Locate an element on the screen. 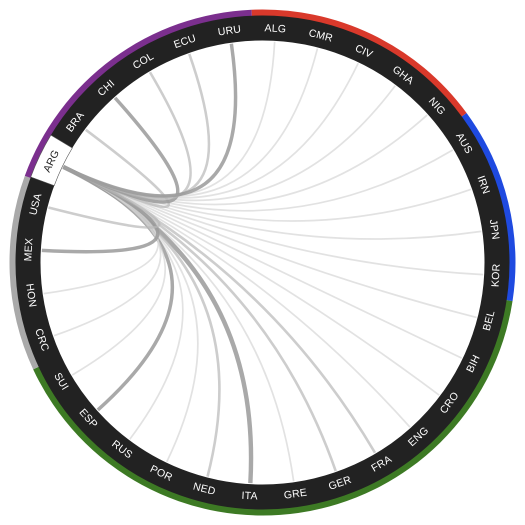  link-arg-usa is located at coordinates (104, 197).